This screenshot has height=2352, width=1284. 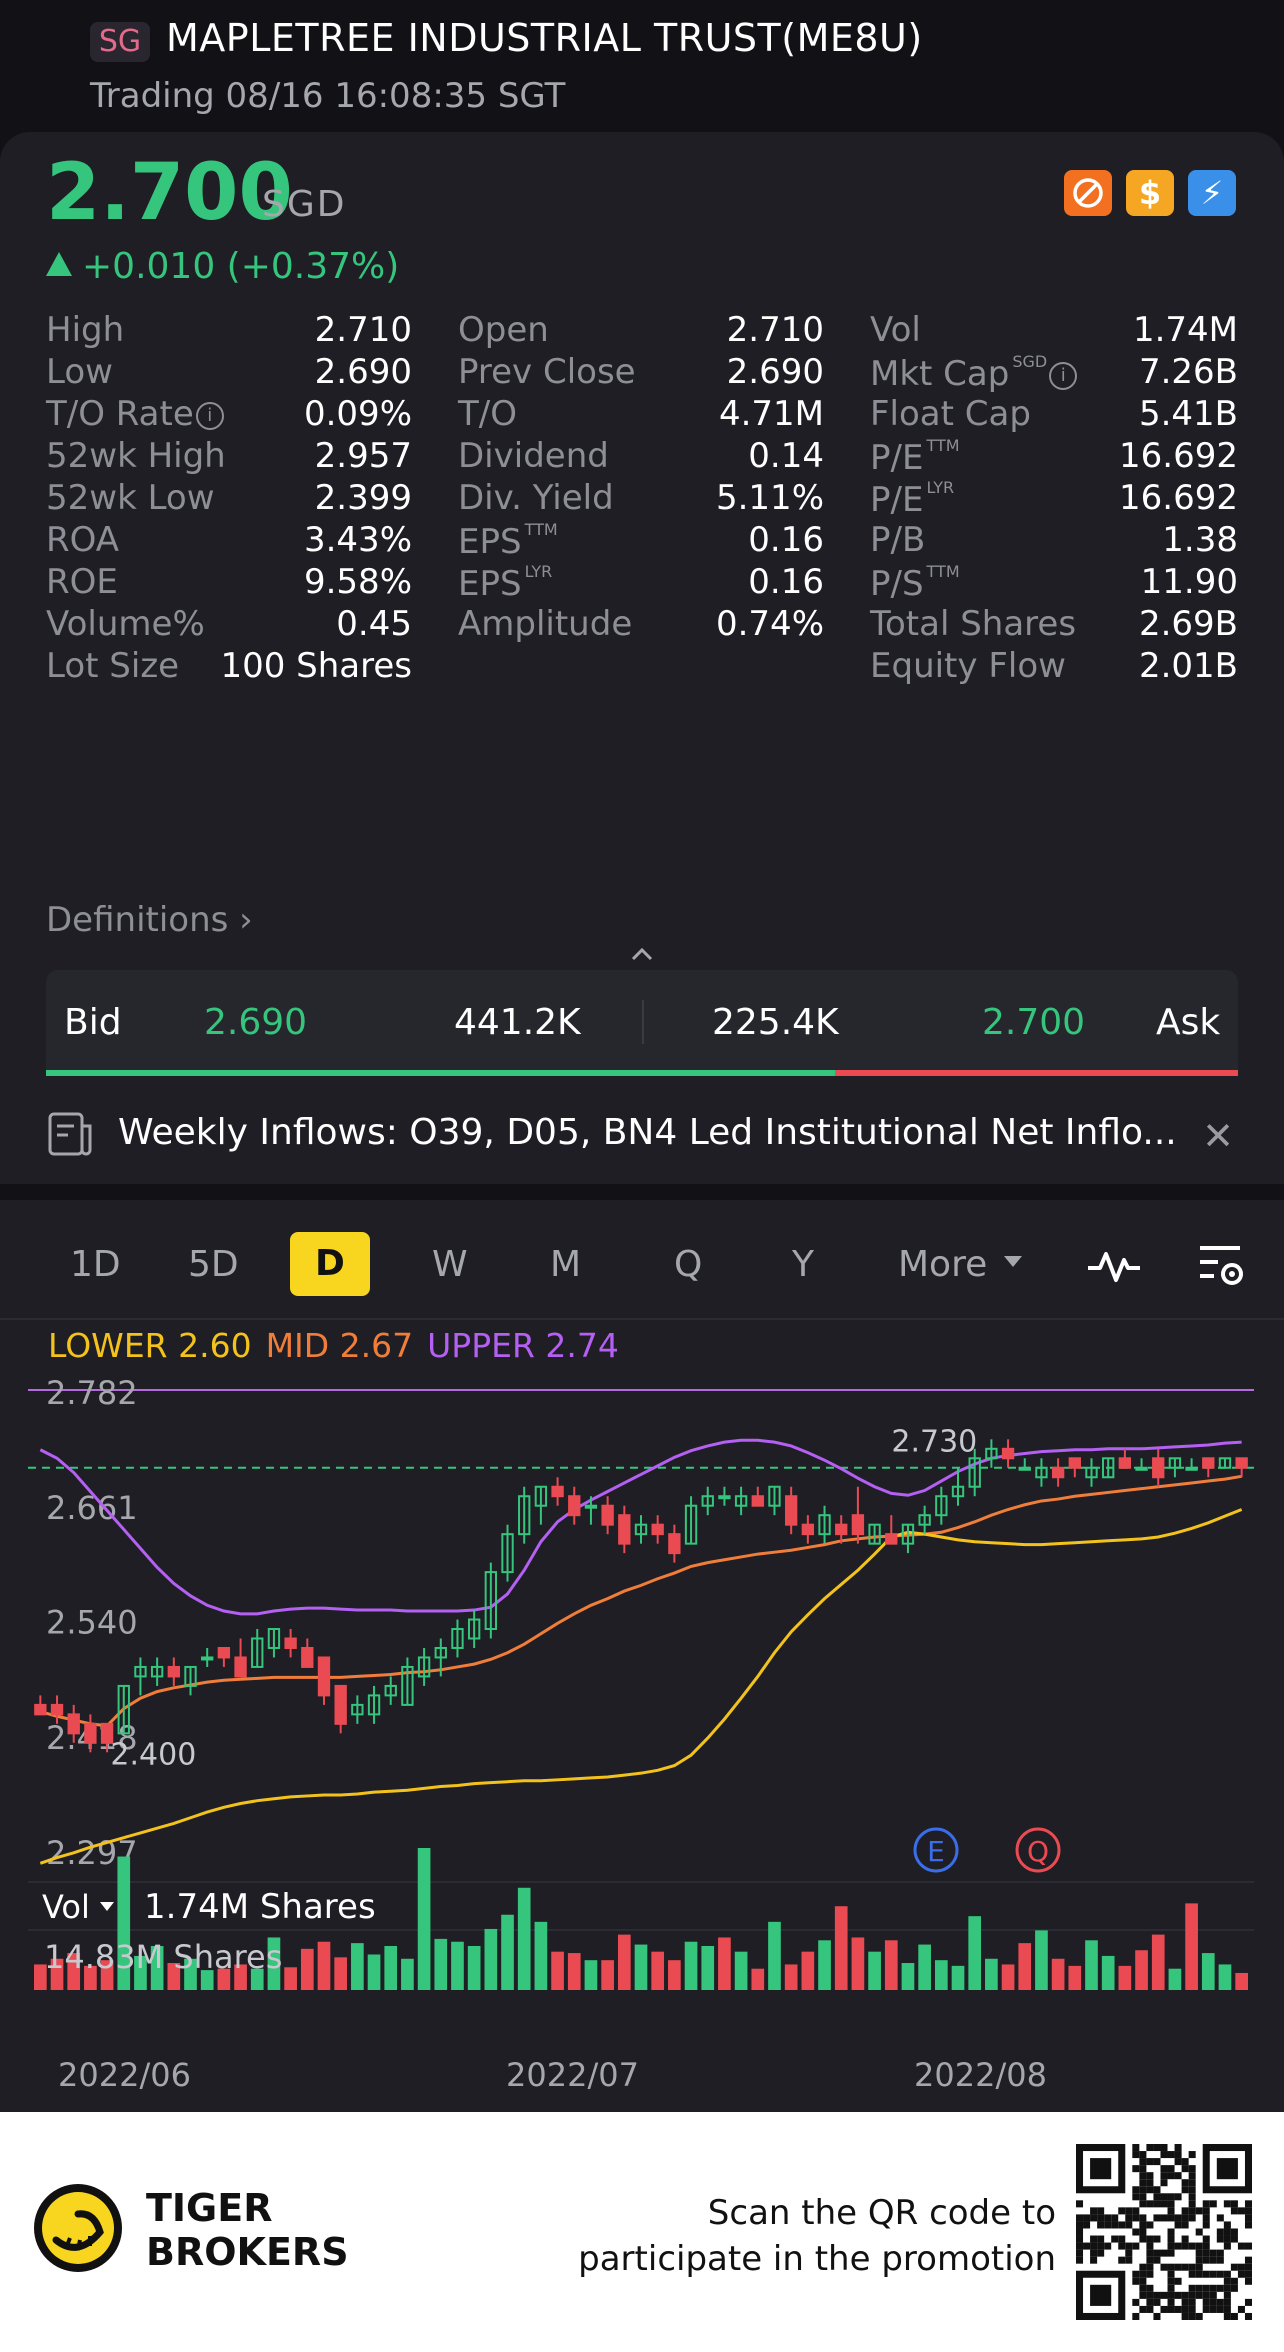 I want to click on tab-y: Y, so click(x=803, y=1264).